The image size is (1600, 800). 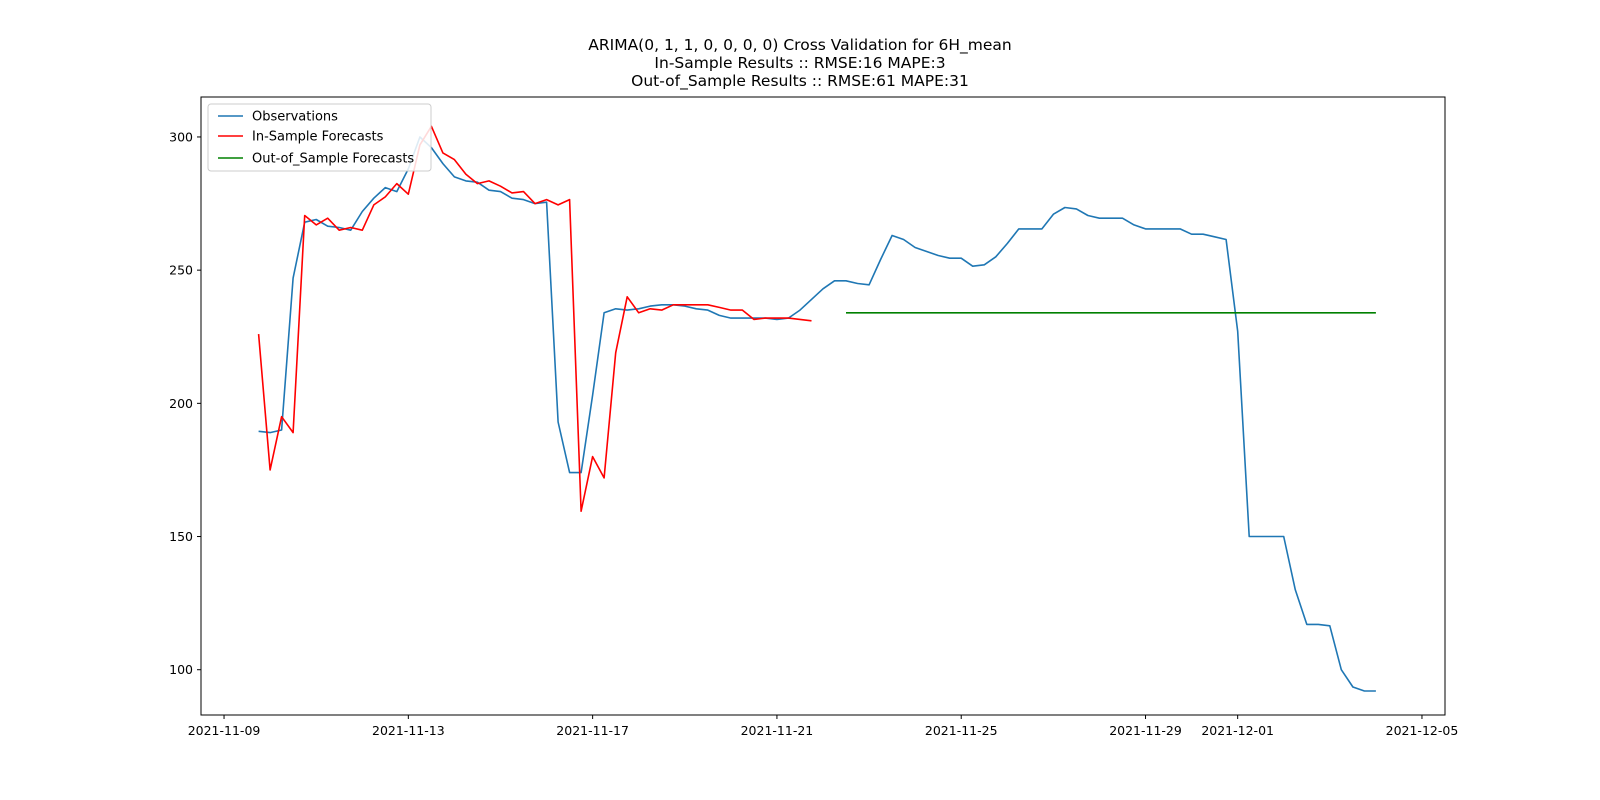 I want to click on x-tick-label: 2021-11-09, so click(x=224, y=730).